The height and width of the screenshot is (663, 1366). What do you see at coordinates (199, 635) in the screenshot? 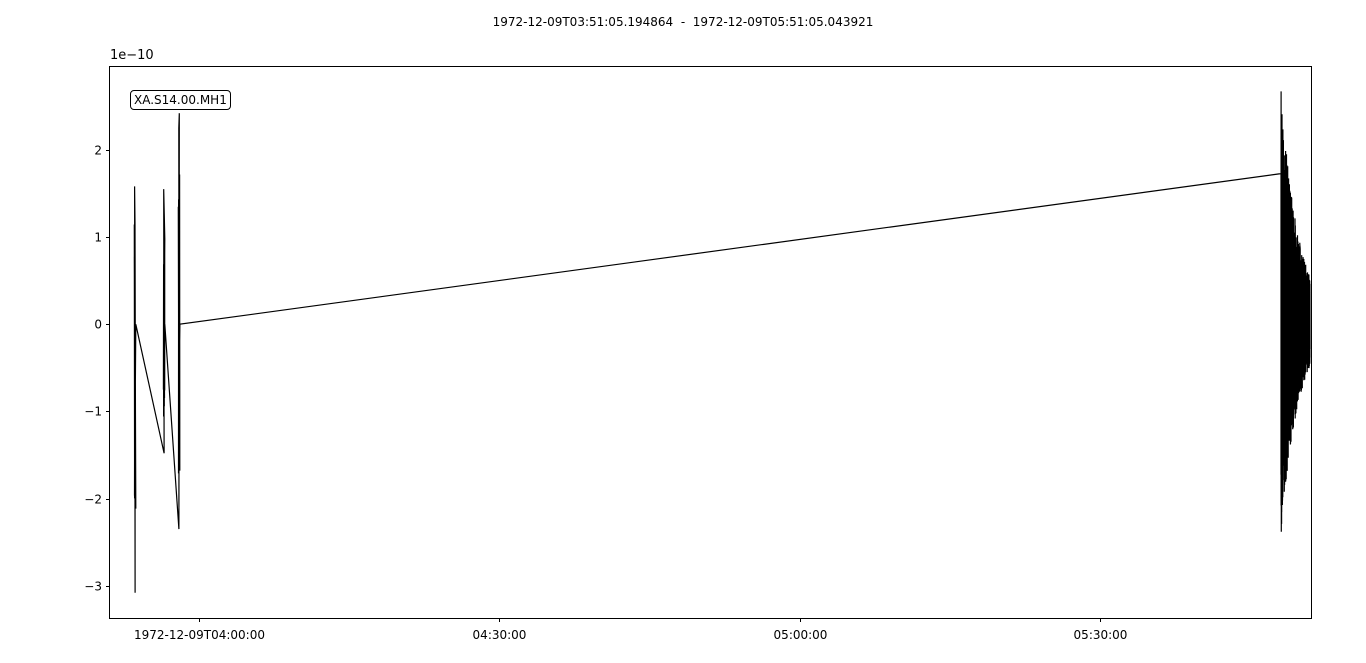
I see `x-tick-label-0: 1972-12-09T04:00:00` at bounding box center [199, 635].